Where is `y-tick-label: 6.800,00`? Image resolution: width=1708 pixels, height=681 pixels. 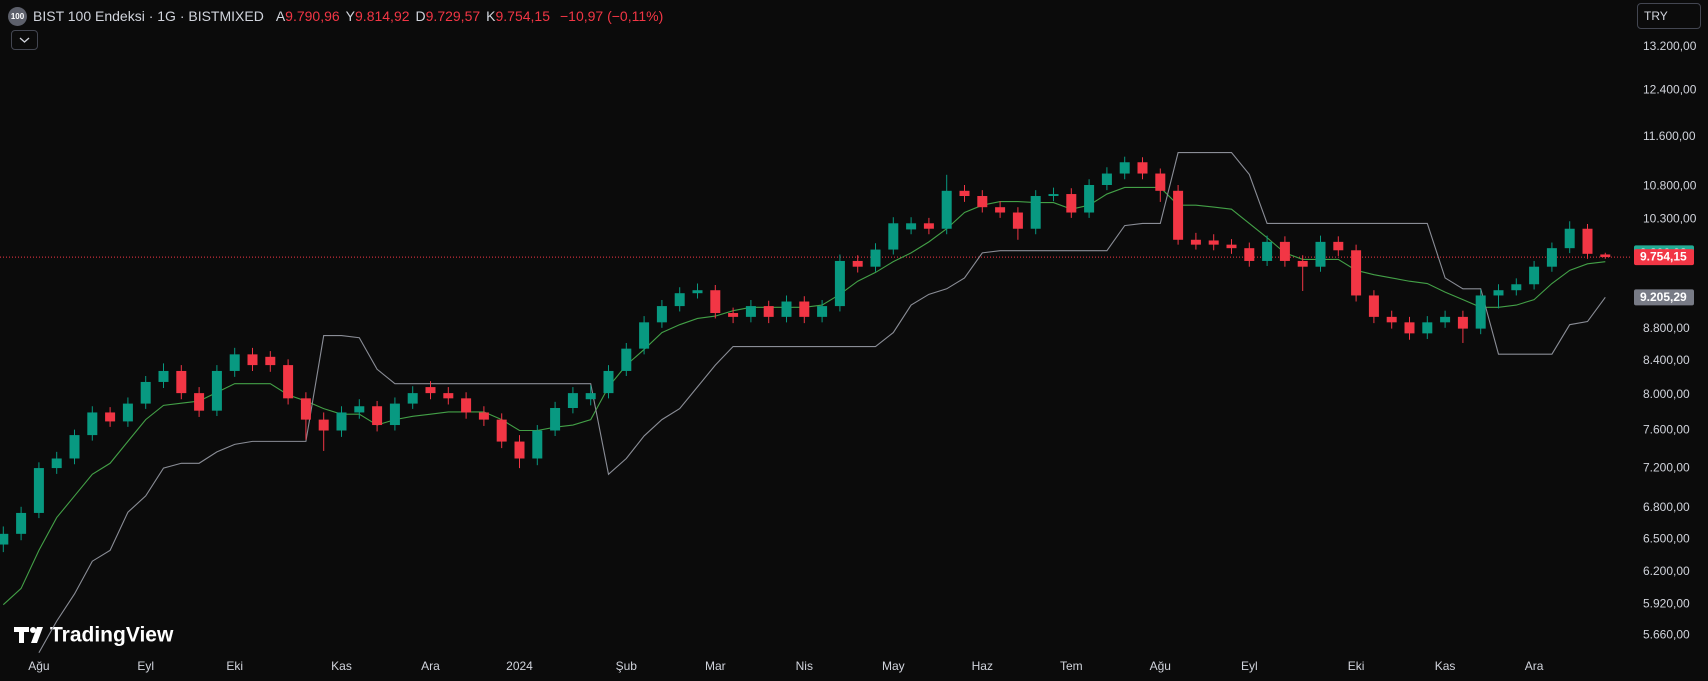
y-tick-label: 6.800,00 is located at coordinates (1666, 507).